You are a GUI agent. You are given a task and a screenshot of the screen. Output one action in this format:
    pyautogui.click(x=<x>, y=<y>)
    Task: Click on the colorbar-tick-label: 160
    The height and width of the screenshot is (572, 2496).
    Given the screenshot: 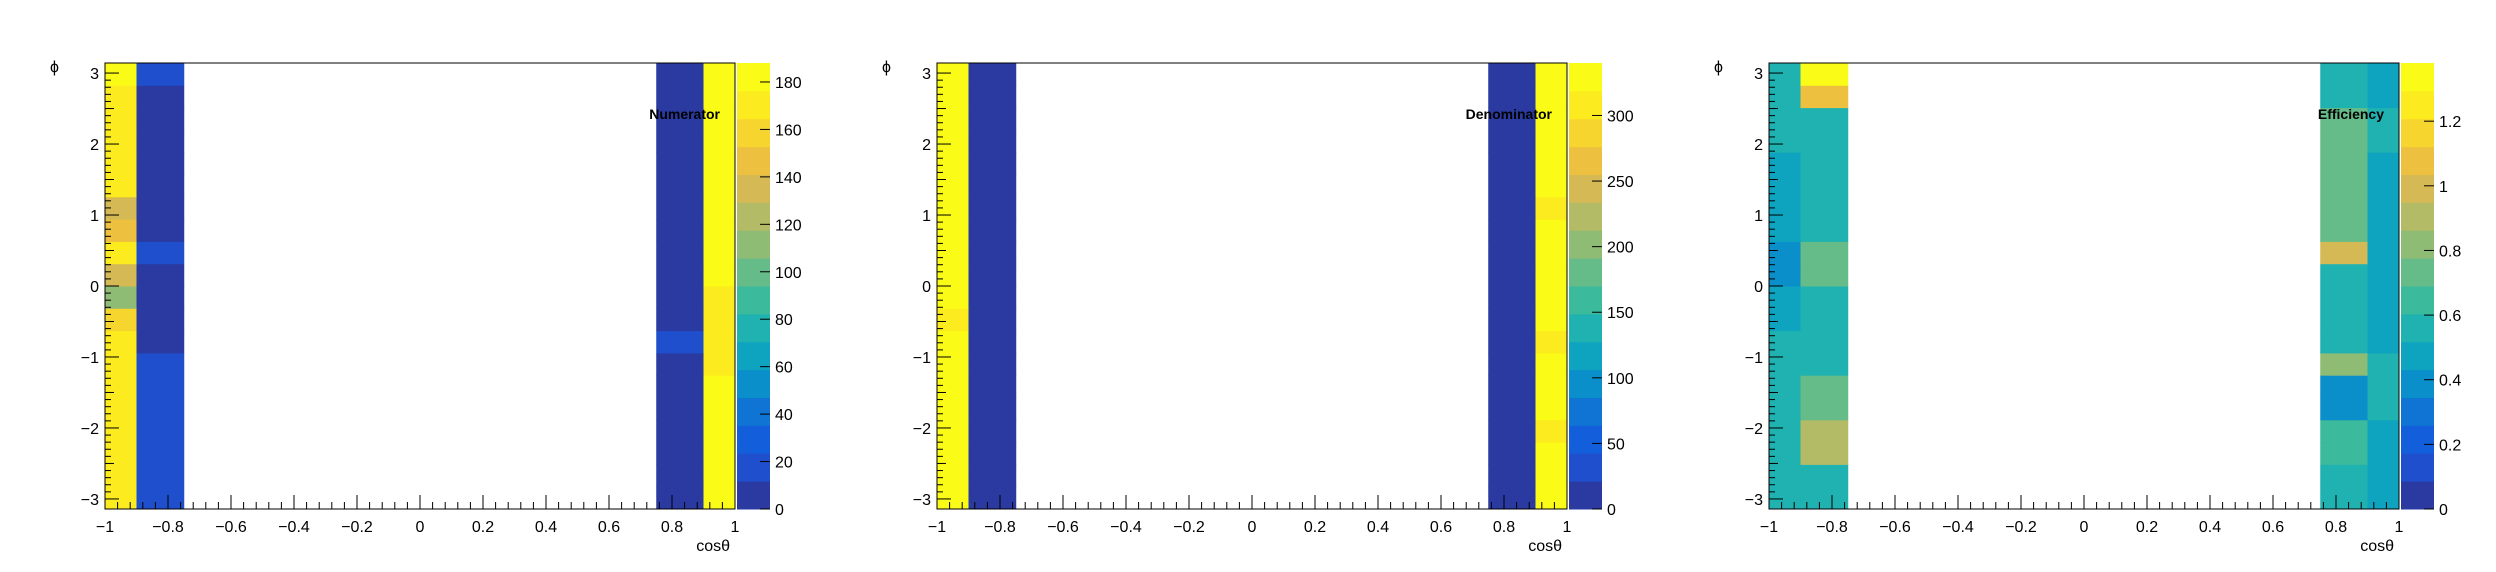 What is the action you would take?
    pyautogui.click(x=788, y=130)
    